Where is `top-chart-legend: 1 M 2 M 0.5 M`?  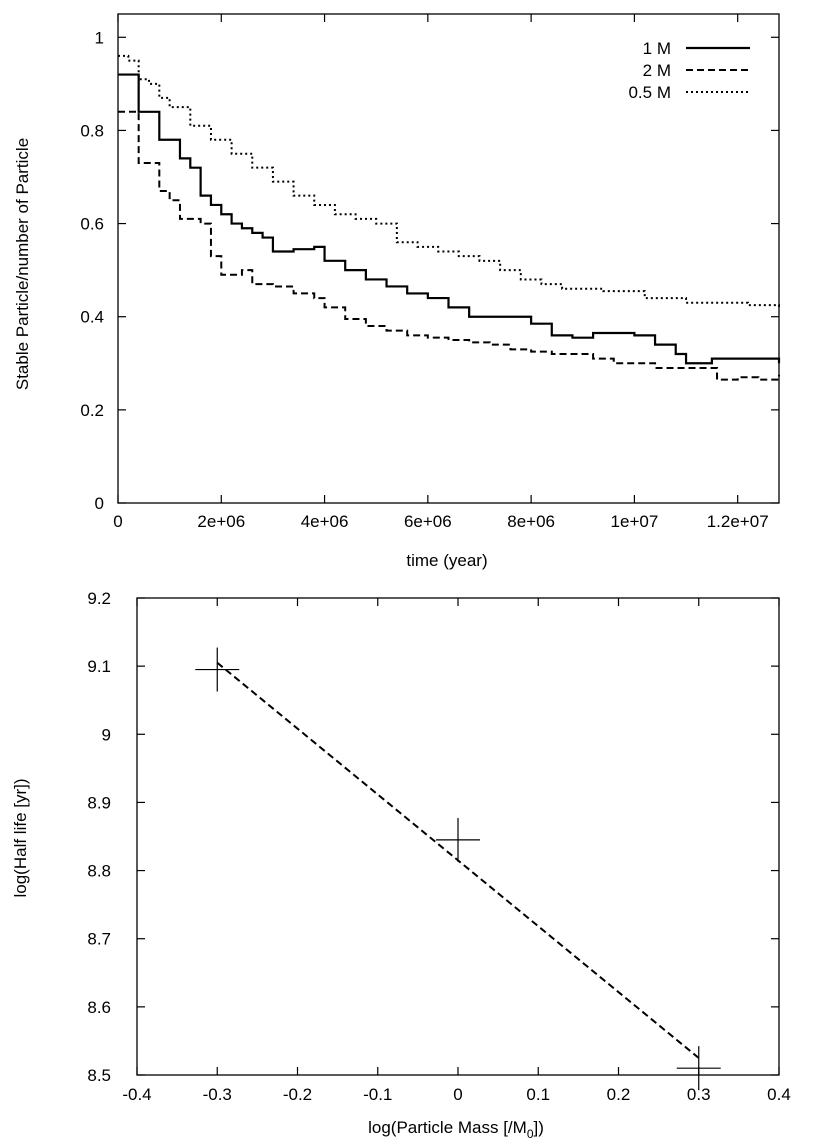 top-chart-legend: 1 M 2 M 0.5 M is located at coordinates (689, 70).